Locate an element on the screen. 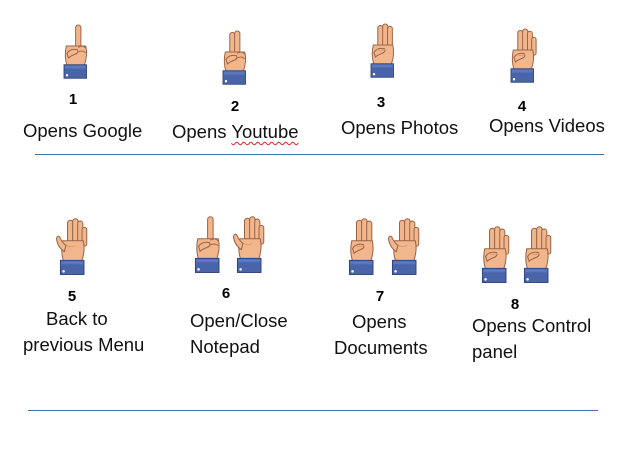 The width and height of the screenshot is (640, 455). gesture-label: Notepad is located at coordinates (225, 346).